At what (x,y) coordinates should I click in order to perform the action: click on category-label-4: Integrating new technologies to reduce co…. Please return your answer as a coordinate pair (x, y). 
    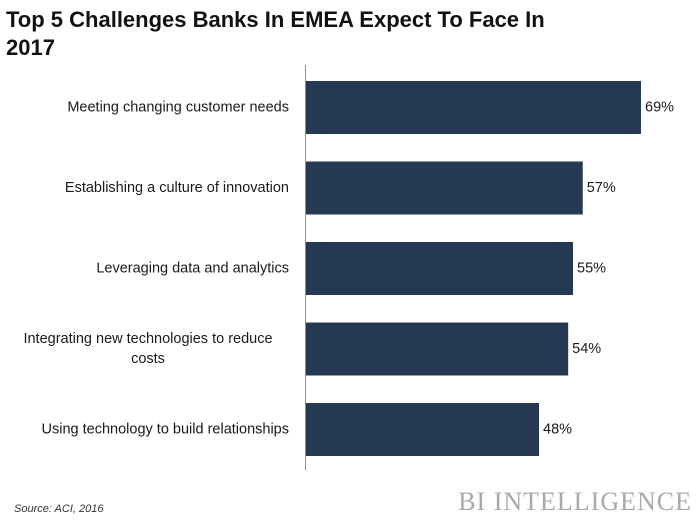
    Looking at the image, I should click on (147, 349).